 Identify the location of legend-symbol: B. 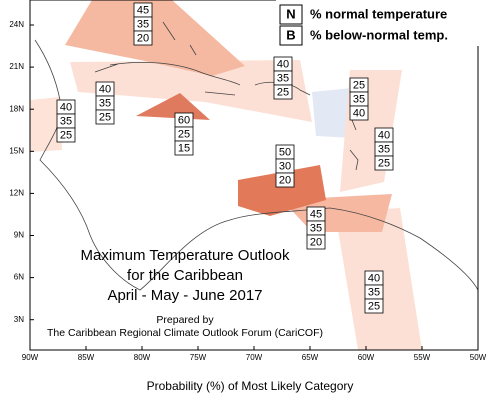
(290, 34).